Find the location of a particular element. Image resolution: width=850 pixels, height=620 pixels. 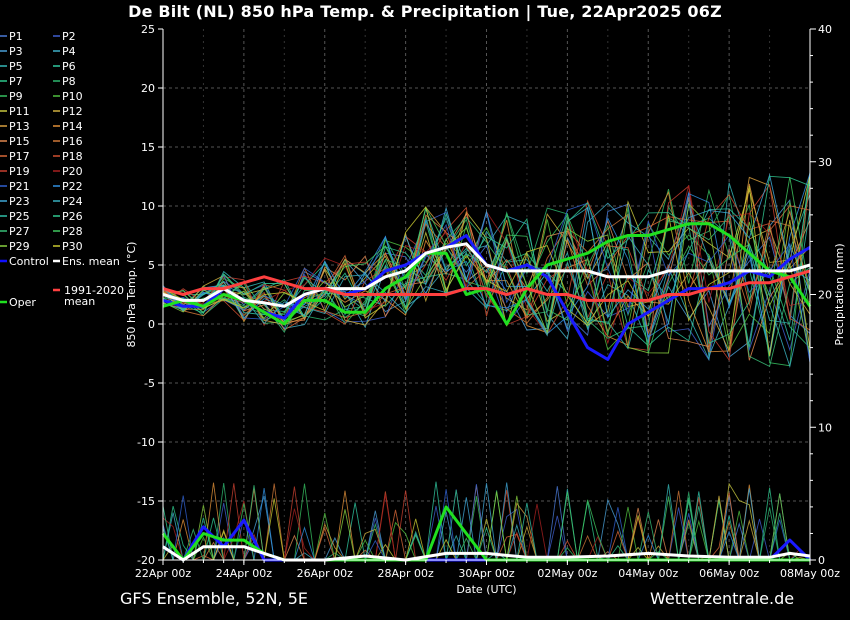

legend-label: P30 is located at coordinates (72, 246).